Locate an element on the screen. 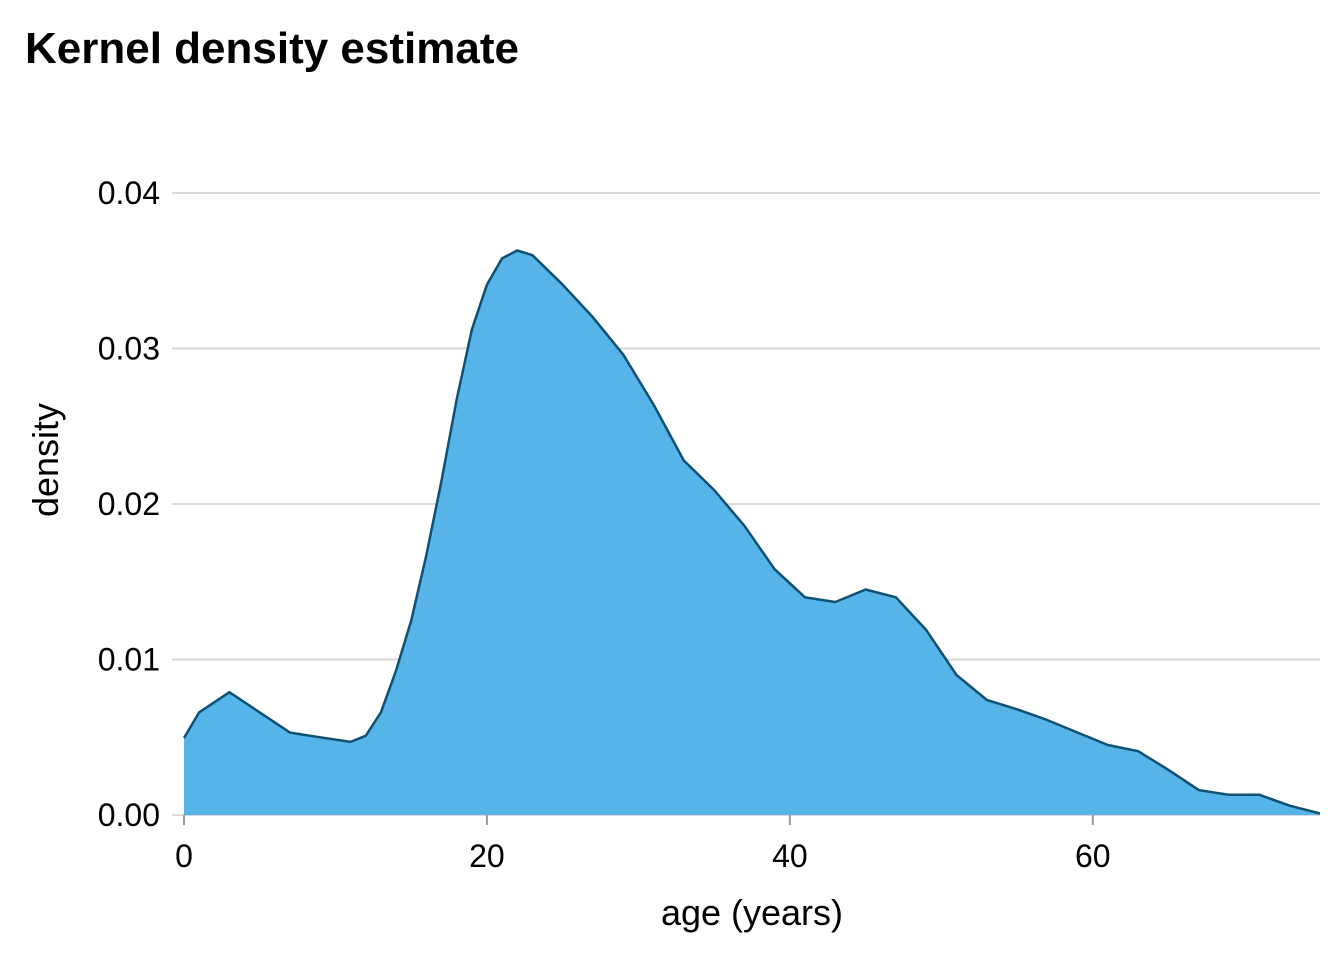 This screenshot has width=1344, height=965. x-tick-label: 60 is located at coordinates (1093, 856).